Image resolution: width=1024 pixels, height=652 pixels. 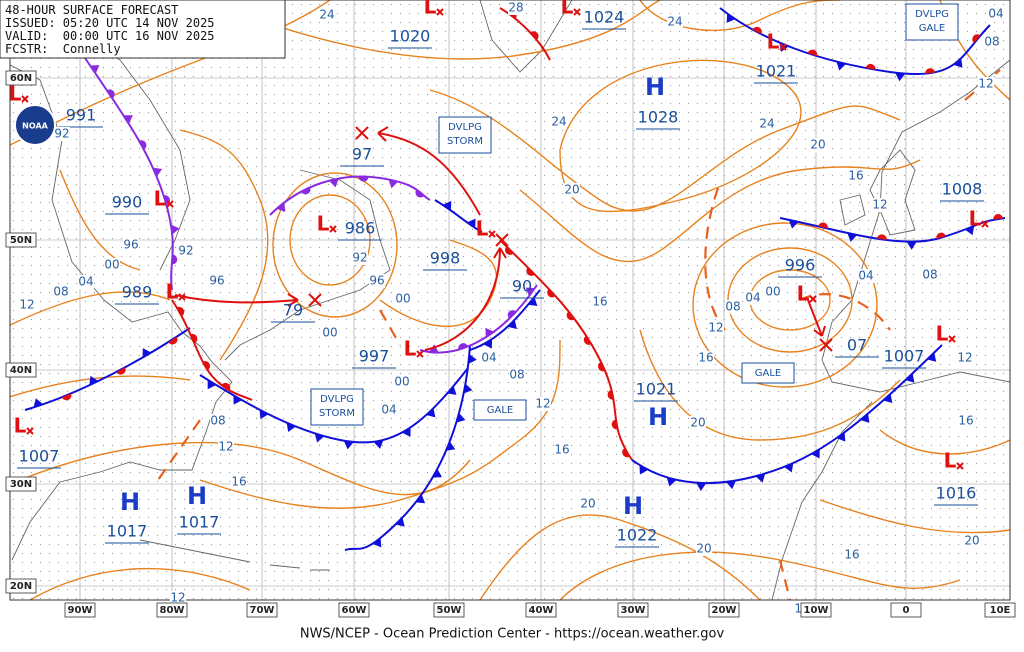 What do you see at coordinates (892, 232) in the screenshot?
I see `front-stat` at bounding box center [892, 232].